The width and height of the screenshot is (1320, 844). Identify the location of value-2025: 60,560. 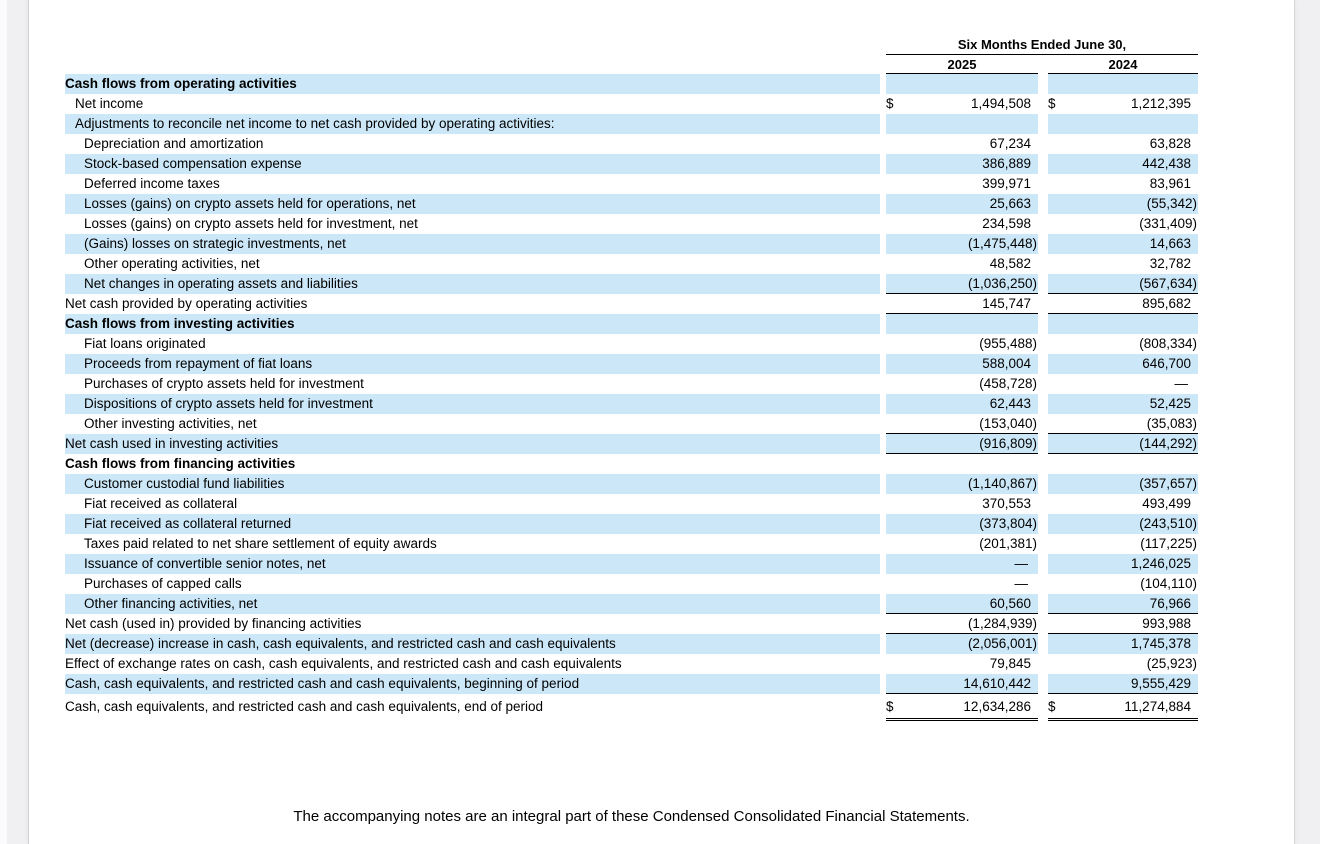
(969, 603).